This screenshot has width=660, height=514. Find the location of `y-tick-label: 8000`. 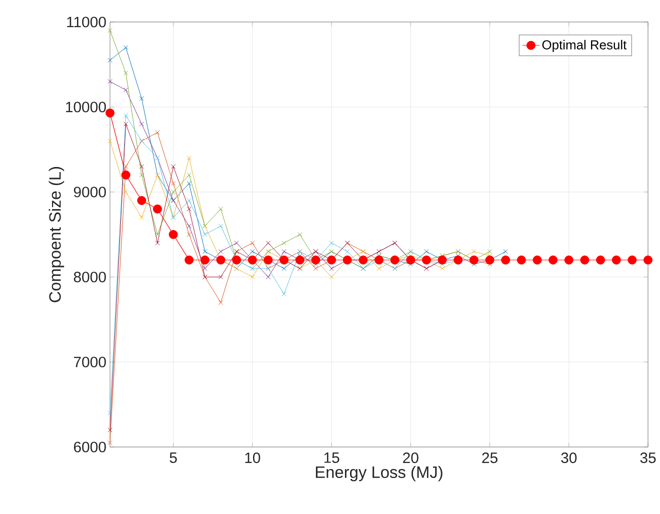

y-tick-label: 8000 is located at coordinates (90, 277).